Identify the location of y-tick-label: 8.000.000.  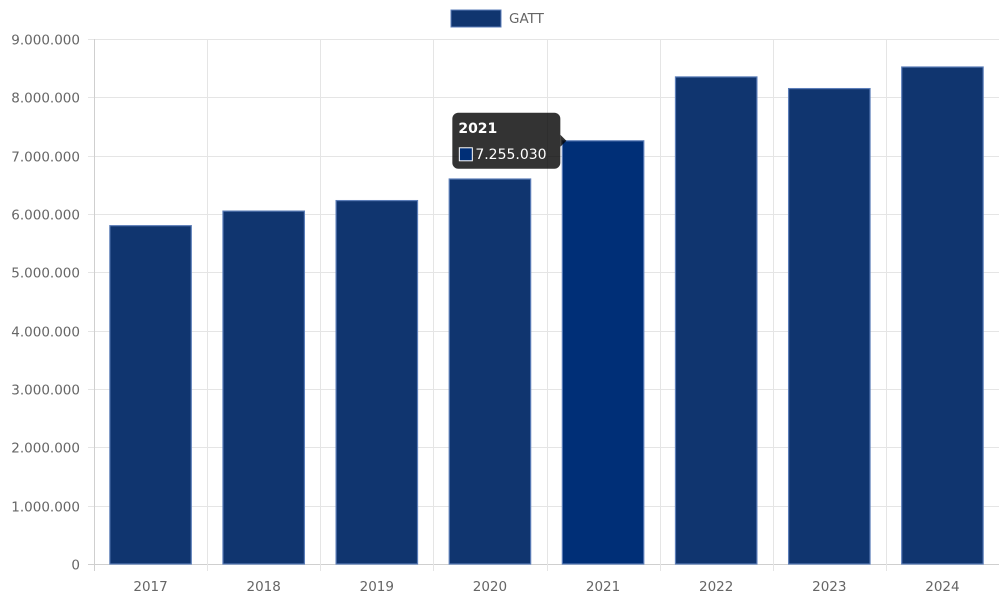
(45, 99).